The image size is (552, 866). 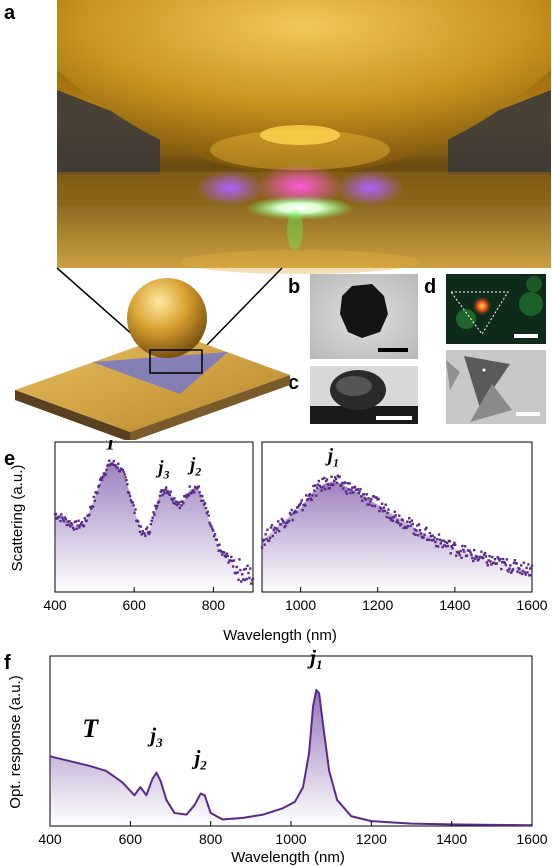 I want to click on chart-f-area, so click(x=291, y=757).